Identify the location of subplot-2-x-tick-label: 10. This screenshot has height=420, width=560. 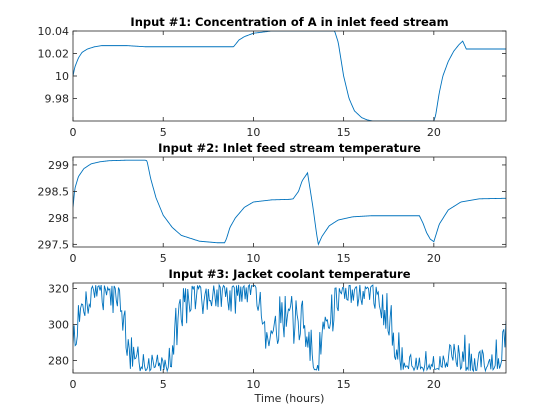
(253, 258).